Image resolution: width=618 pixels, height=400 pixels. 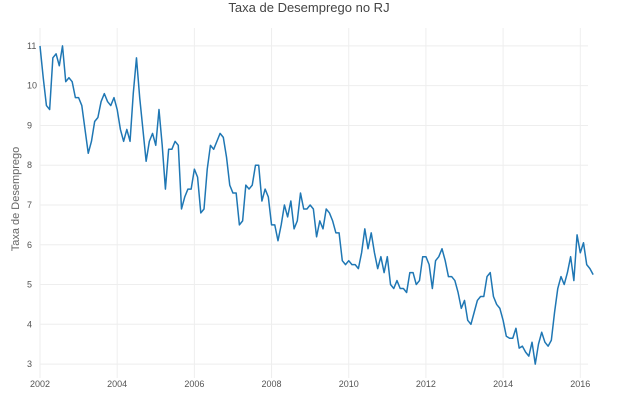 What do you see at coordinates (426, 384) in the screenshot?
I see `x-tick-label: 2012` at bounding box center [426, 384].